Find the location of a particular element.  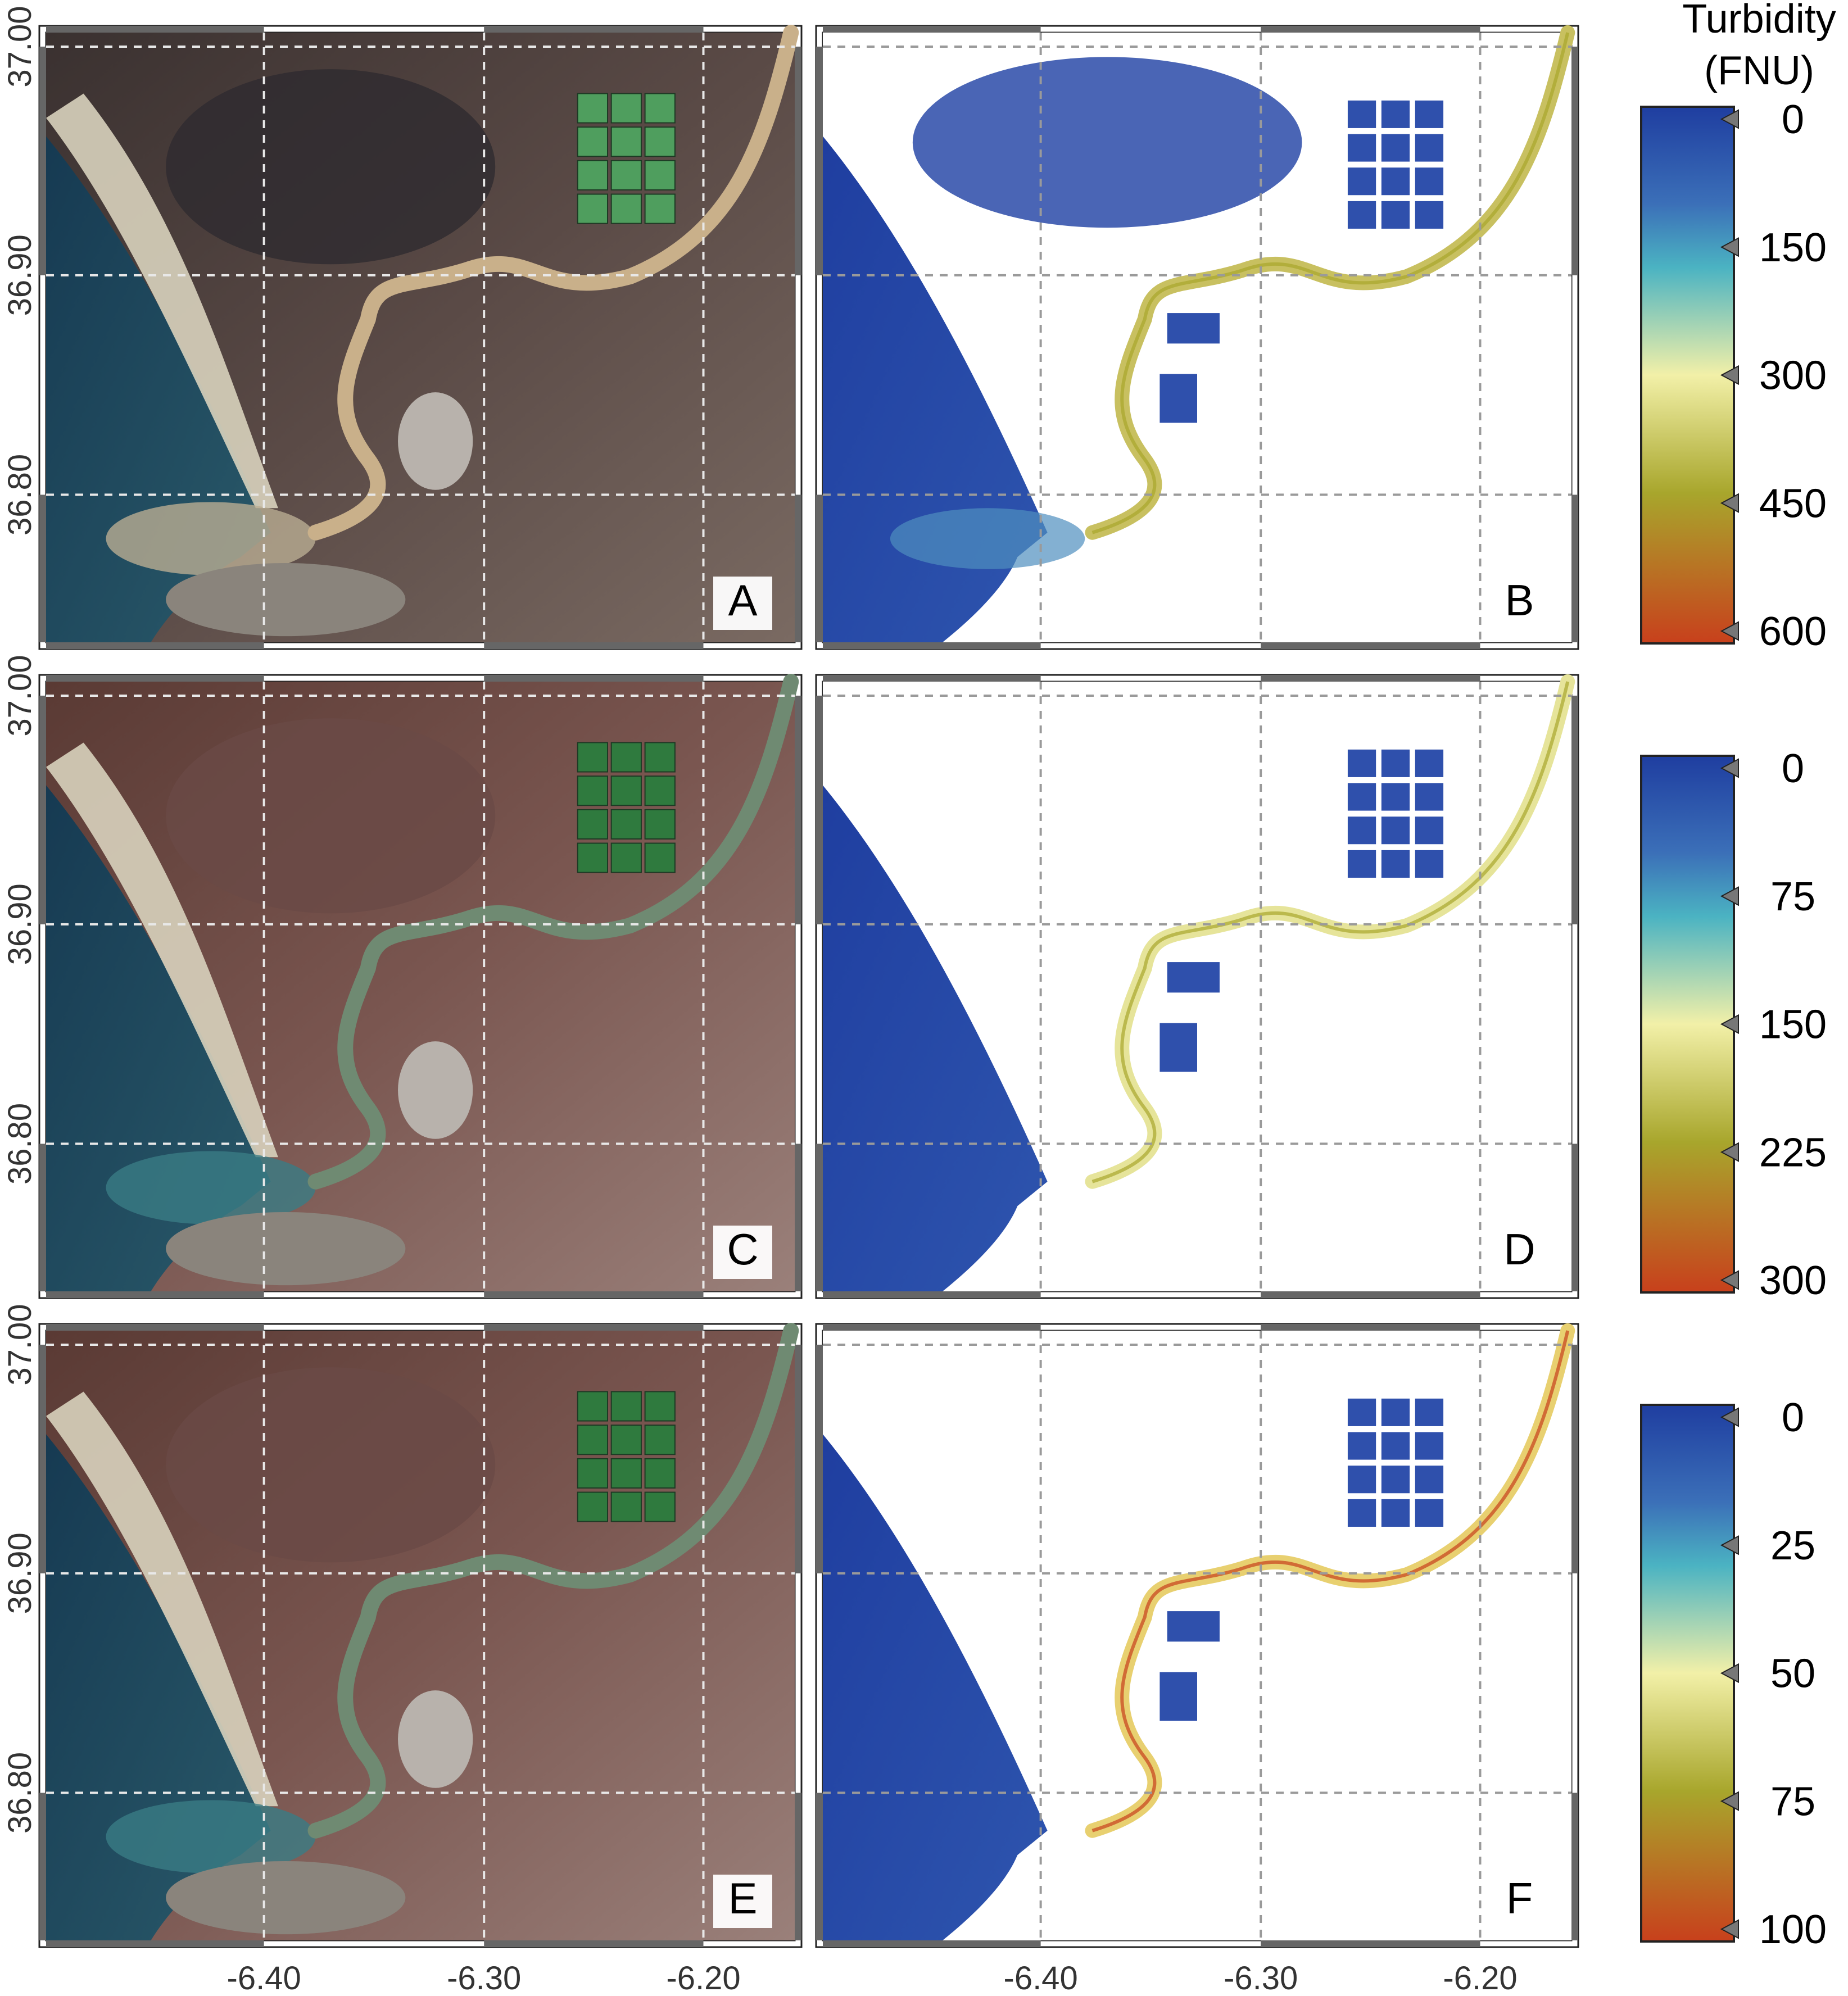

colorbar-tick-label: 100 is located at coordinates (1793, 1929).